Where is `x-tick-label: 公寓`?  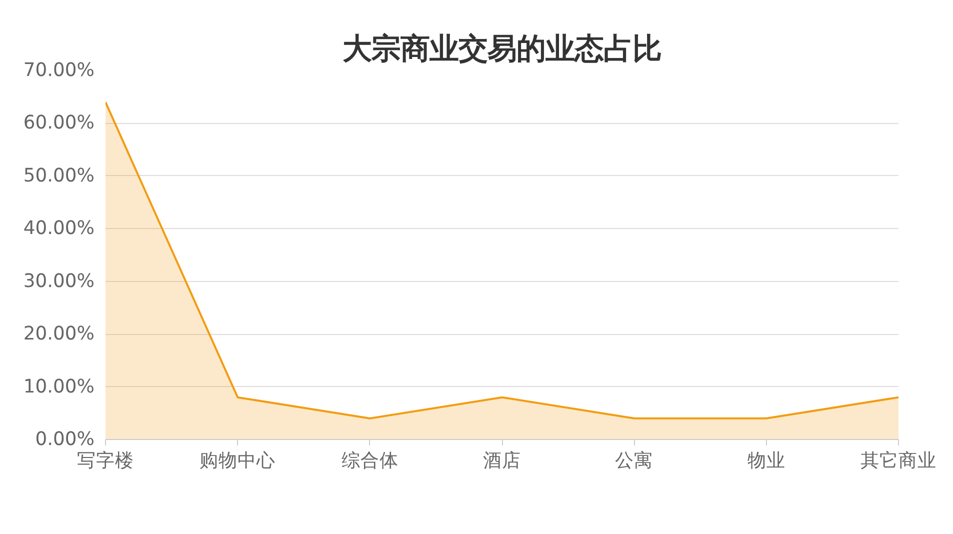
x-tick-label: 公寓 is located at coordinates (634, 461).